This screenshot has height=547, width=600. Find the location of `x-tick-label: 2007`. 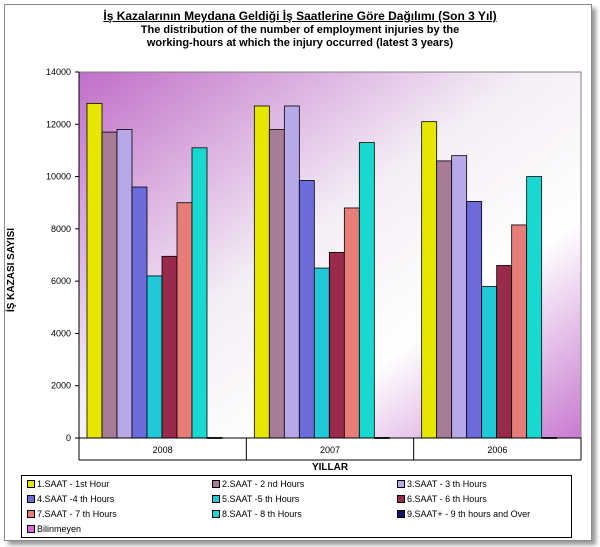

x-tick-label: 2007 is located at coordinates (330, 450).